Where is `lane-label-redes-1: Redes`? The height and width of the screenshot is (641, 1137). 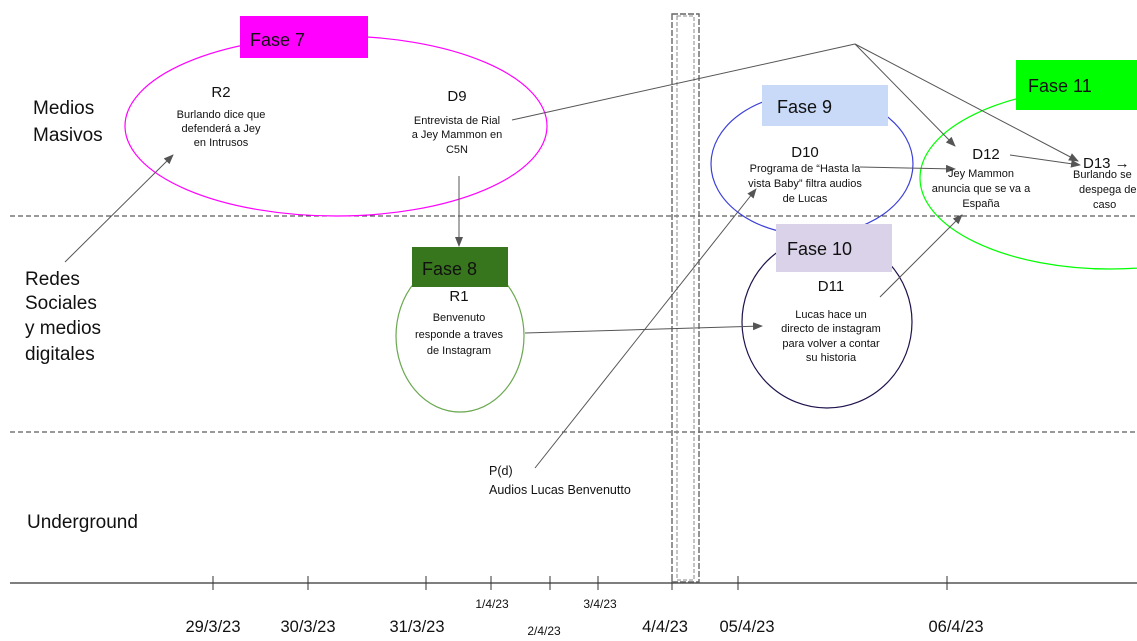
lane-label-redes-1: Redes is located at coordinates (52, 279).